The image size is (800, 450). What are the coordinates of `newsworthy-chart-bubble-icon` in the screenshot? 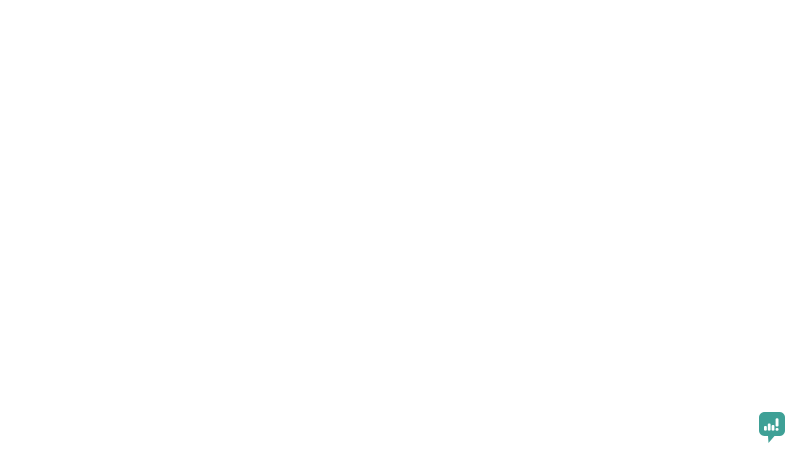 It's located at (772, 427).